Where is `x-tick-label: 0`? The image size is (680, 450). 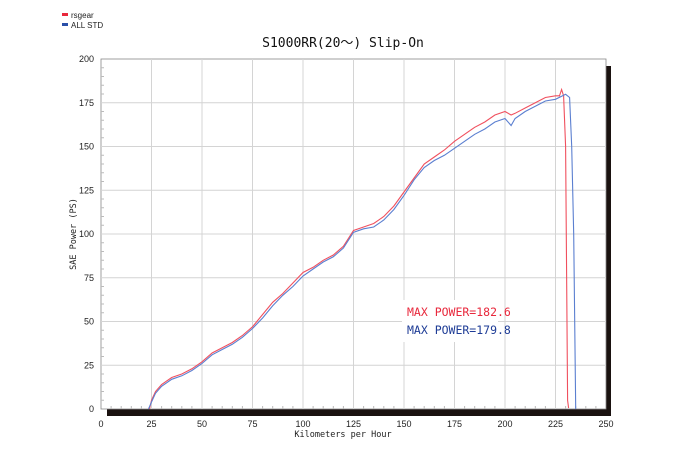
x-tick-label: 0 is located at coordinates (100, 424).